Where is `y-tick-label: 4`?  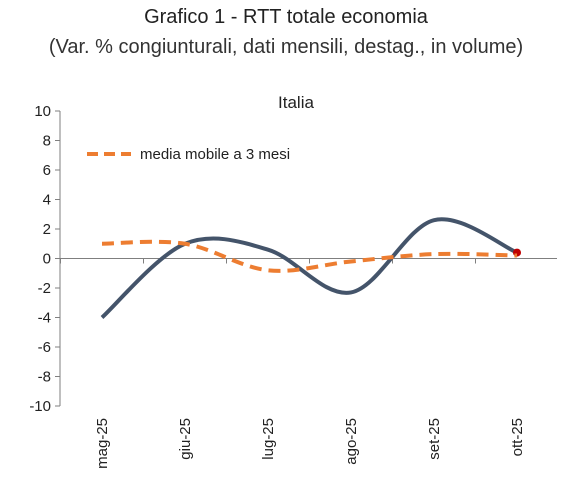 y-tick-label: 4 is located at coordinates (47, 200).